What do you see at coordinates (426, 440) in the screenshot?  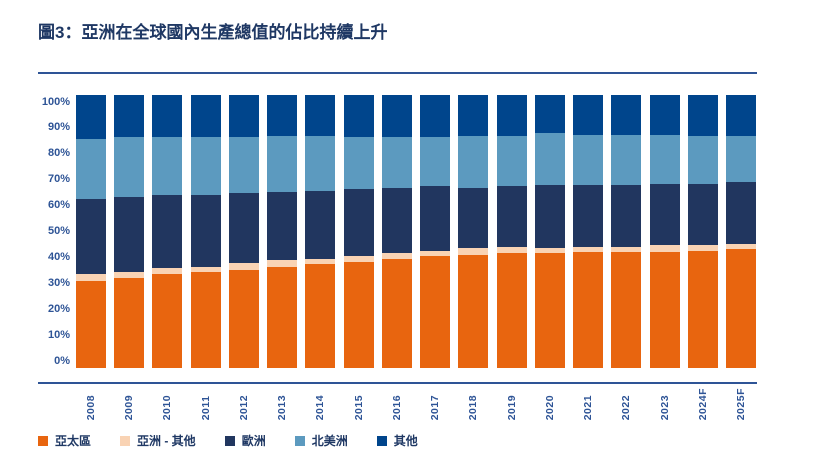 I see `chart-legend: 亞太區 亞洲 - 其他 歐洲 北美洲 其他` at bounding box center [426, 440].